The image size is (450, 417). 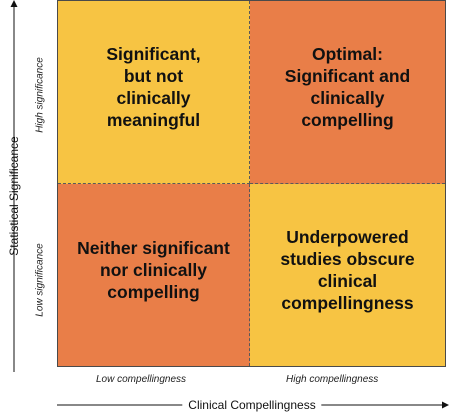 I want to click on quadrant-text-line: Significant,, so click(x=153, y=54).